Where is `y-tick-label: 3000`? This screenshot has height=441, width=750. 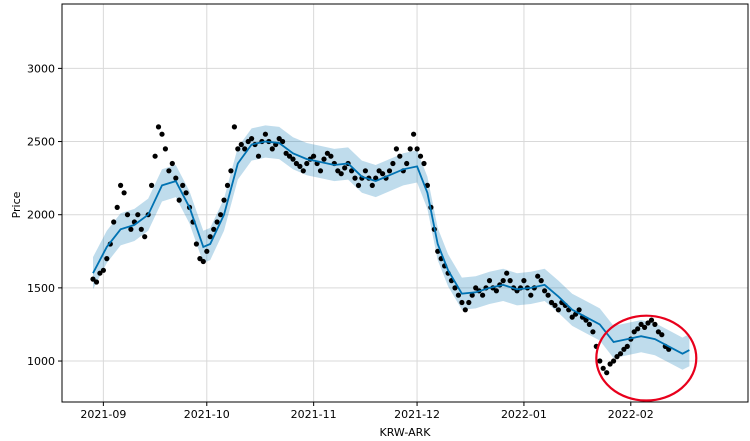
y-tick-label: 3000 is located at coordinates (41, 68).